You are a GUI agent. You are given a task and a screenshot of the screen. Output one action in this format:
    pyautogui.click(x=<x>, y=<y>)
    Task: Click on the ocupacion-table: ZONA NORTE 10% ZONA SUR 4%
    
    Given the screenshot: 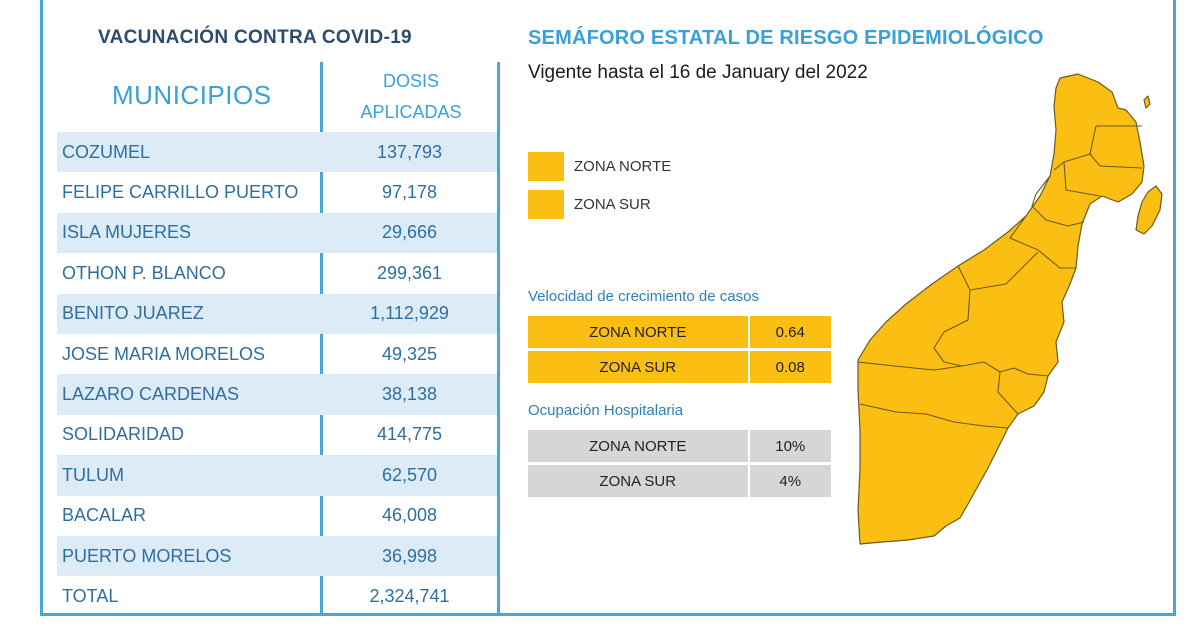 What is the action you would take?
    pyautogui.click(x=679, y=465)
    